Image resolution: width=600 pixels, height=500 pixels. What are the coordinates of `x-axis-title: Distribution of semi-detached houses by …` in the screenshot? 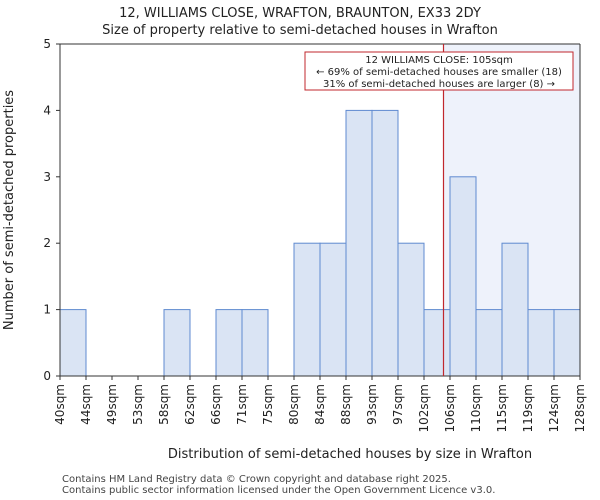 It's located at (350, 454).